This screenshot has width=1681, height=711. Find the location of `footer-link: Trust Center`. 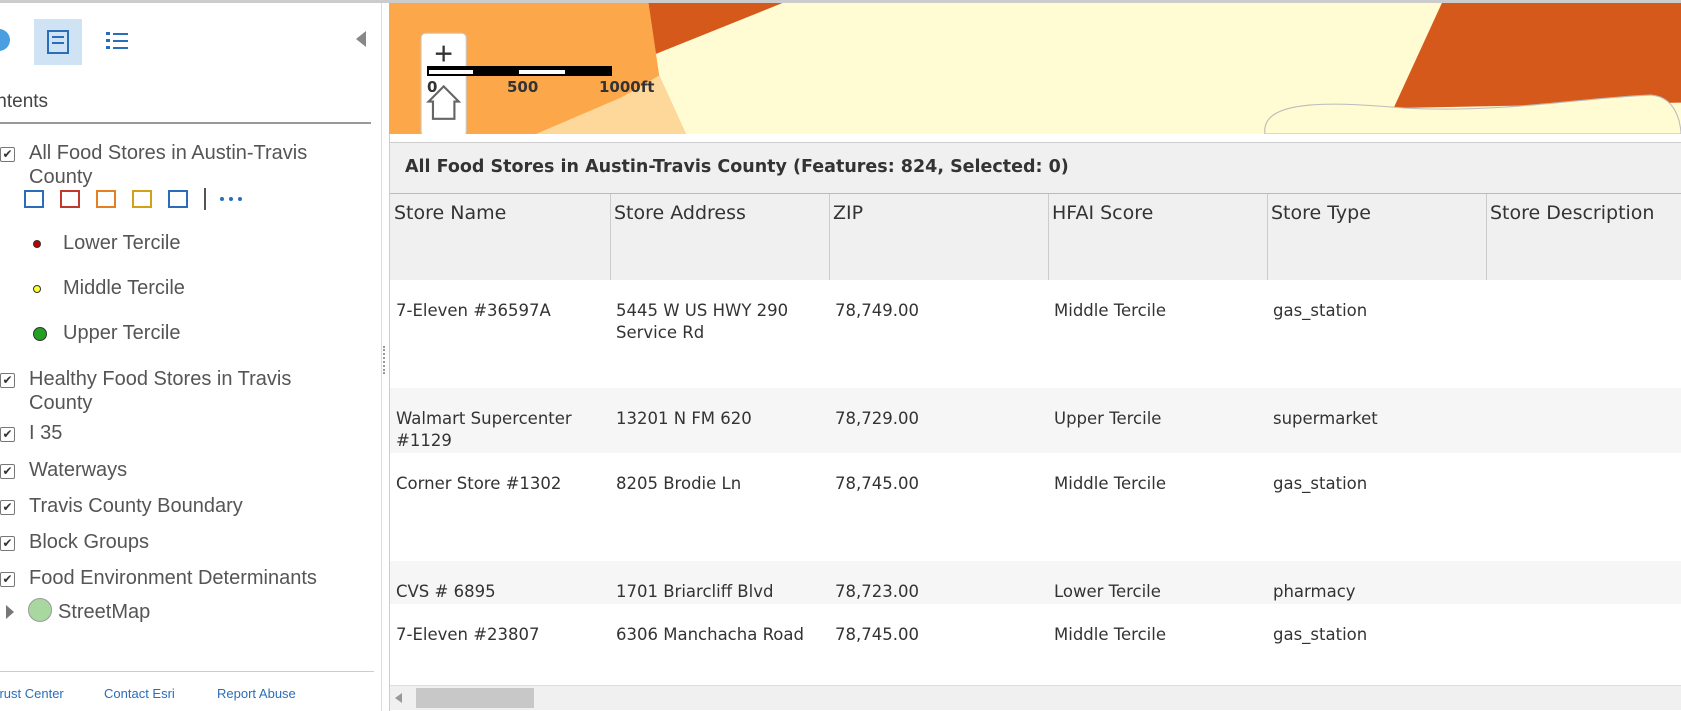

footer-link: Trust Center is located at coordinates (32, 693).